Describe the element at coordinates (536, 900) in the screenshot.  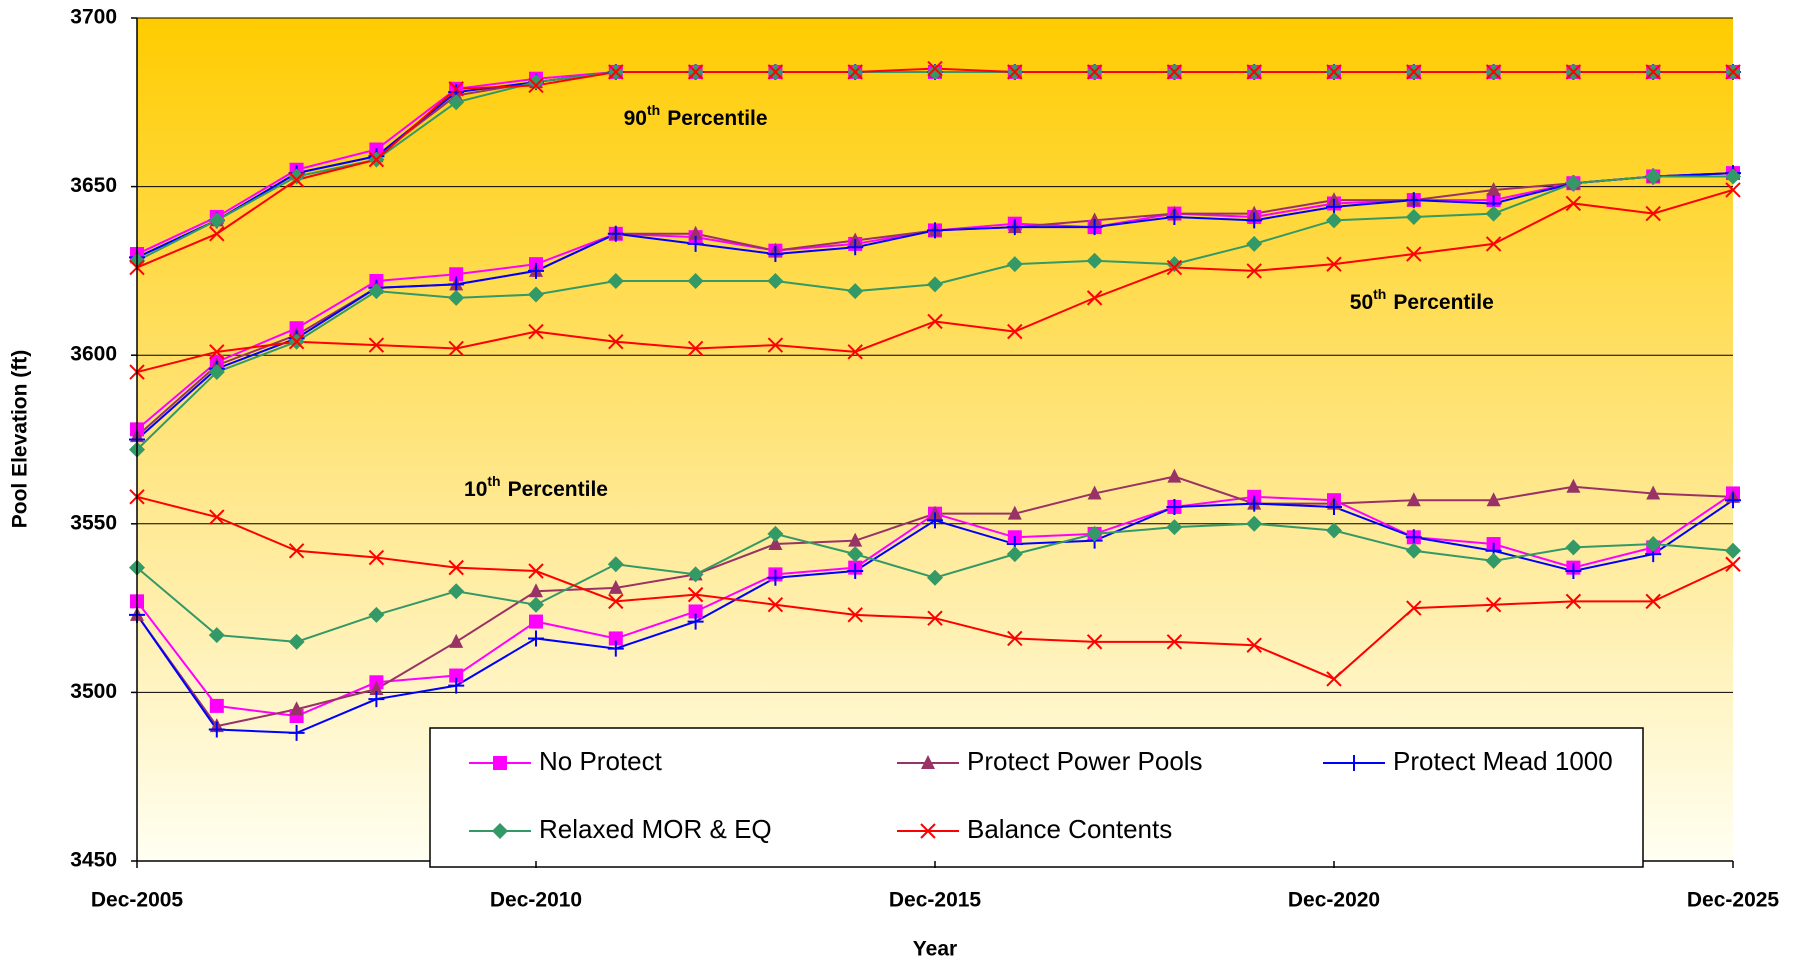
I see `x-tick-label: Dec-2010` at that location.